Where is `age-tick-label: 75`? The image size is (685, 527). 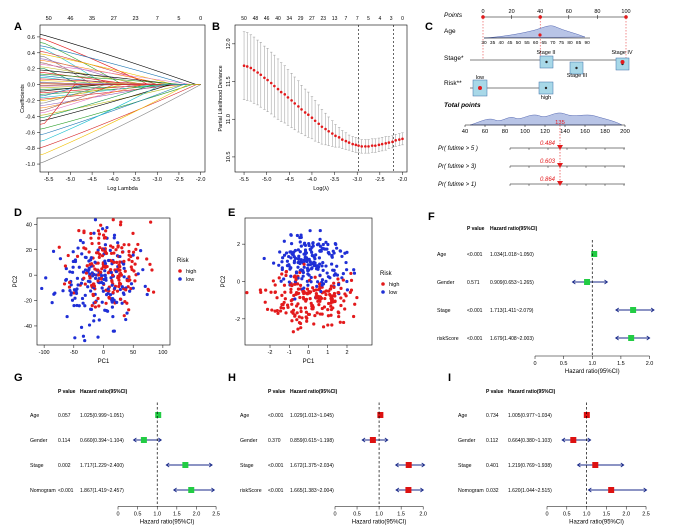
age-tick-label: 75 is located at coordinates (562, 43).